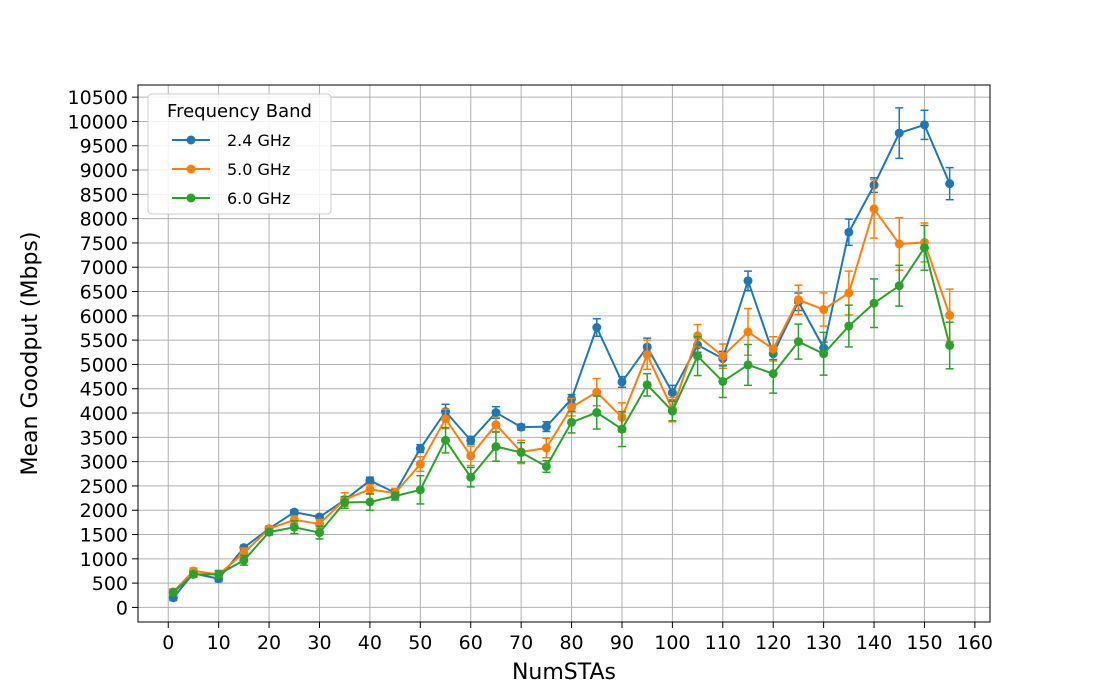  I want to click on y-tick-label: 1500, so click(104, 536).